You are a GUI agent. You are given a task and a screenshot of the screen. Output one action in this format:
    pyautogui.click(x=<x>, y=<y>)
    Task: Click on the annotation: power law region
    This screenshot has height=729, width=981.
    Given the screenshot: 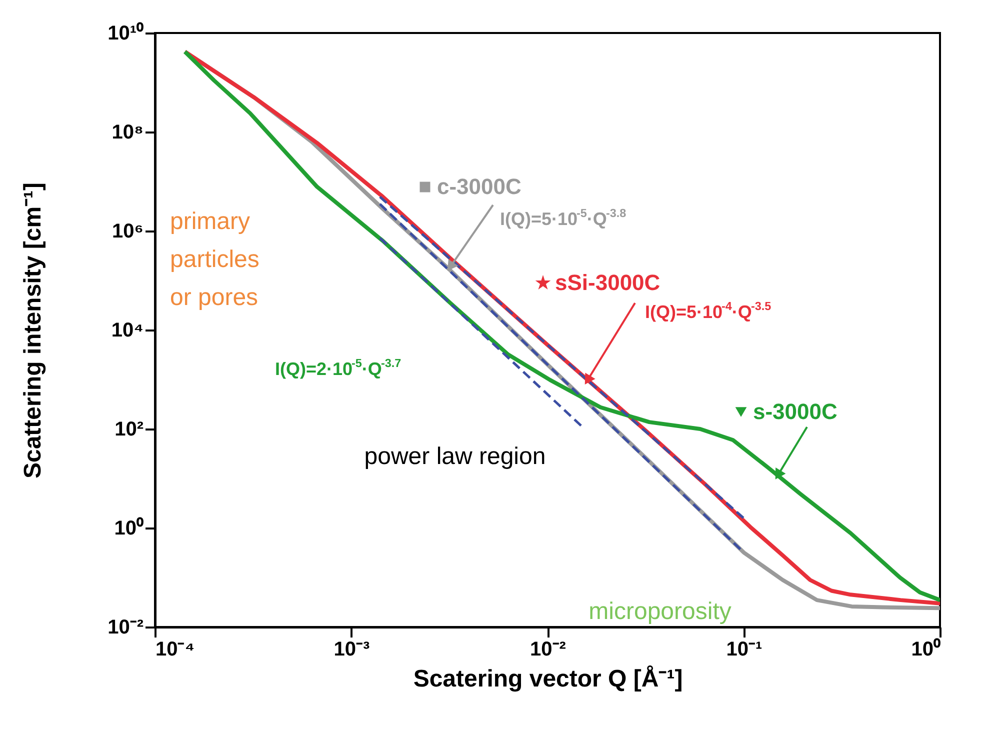 What is the action you would take?
    pyautogui.click(x=455, y=456)
    